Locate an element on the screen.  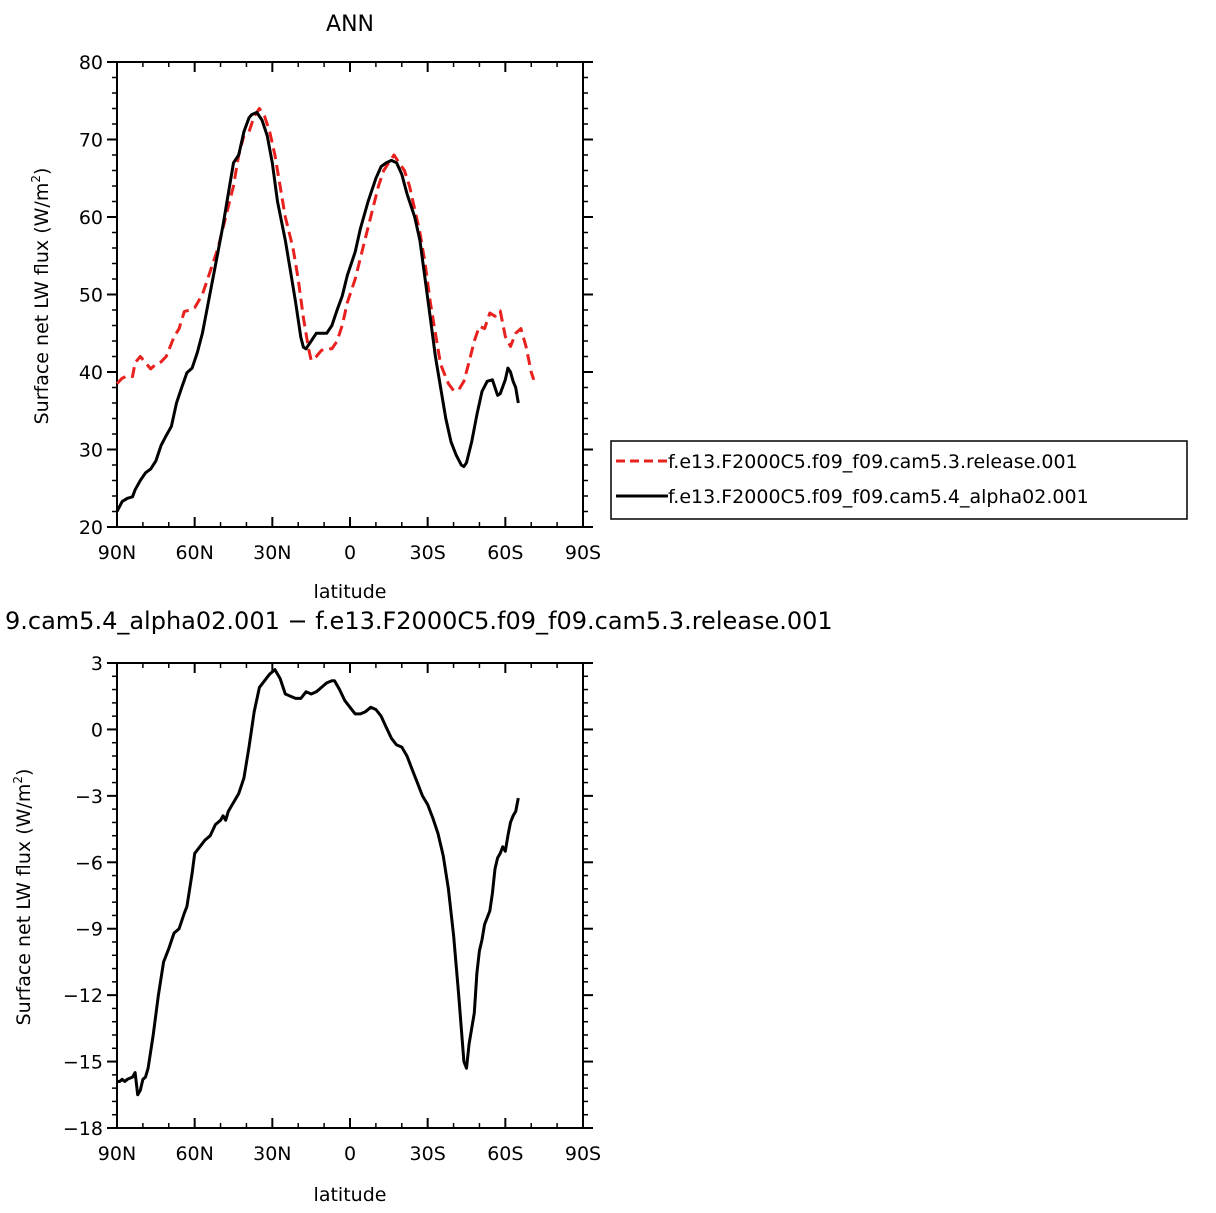
top-chart-x-tick-label: 90N is located at coordinates (117, 553).